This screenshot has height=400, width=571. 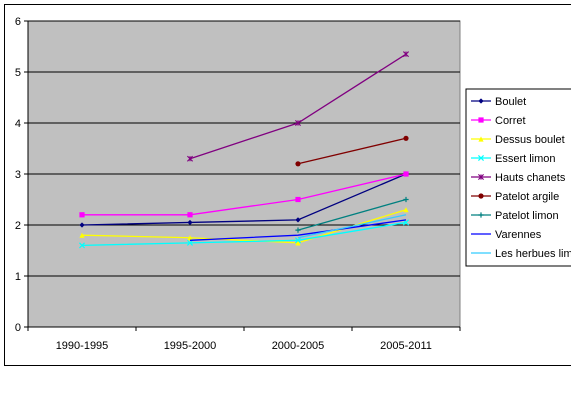 I want to click on legend-item: Dessus boulet, so click(x=518, y=140).